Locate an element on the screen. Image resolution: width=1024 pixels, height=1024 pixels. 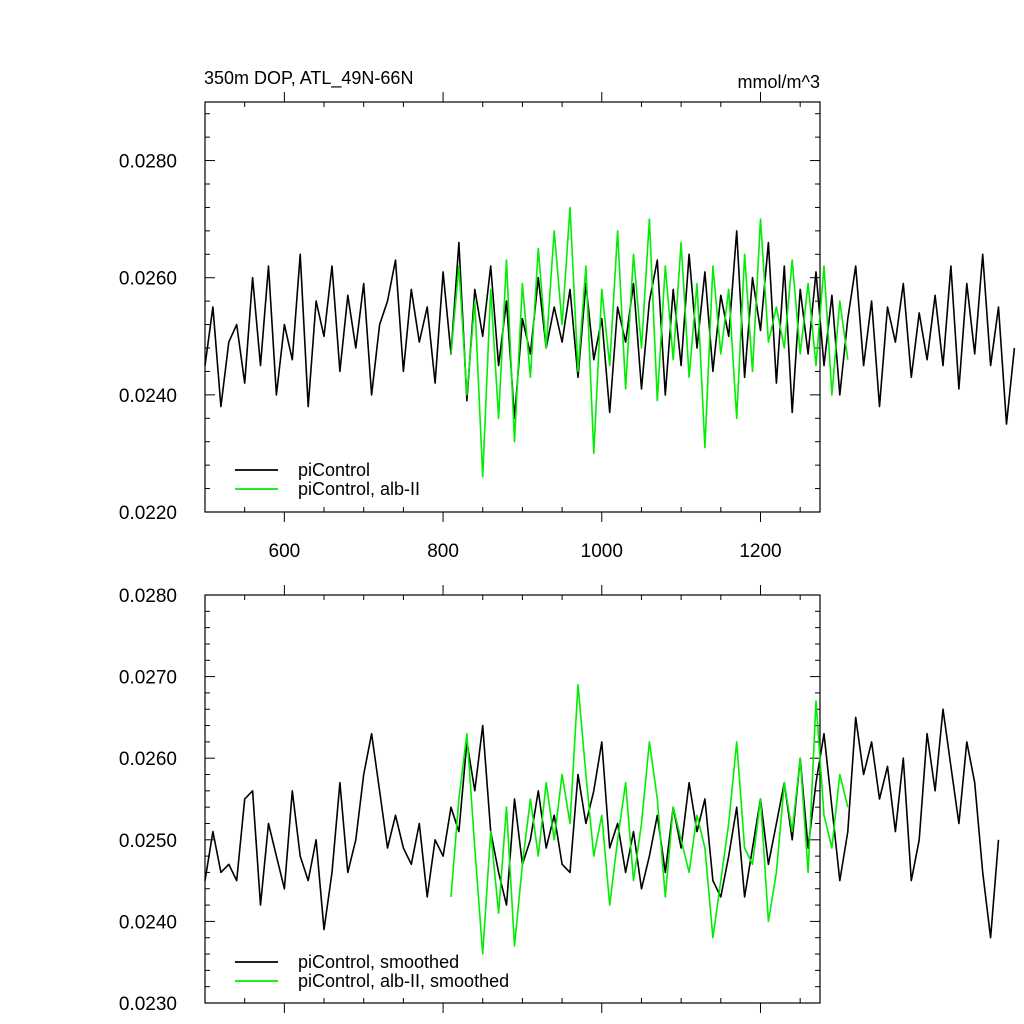
series-line-picontrol-alb-ii is located at coordinates (649, 342).